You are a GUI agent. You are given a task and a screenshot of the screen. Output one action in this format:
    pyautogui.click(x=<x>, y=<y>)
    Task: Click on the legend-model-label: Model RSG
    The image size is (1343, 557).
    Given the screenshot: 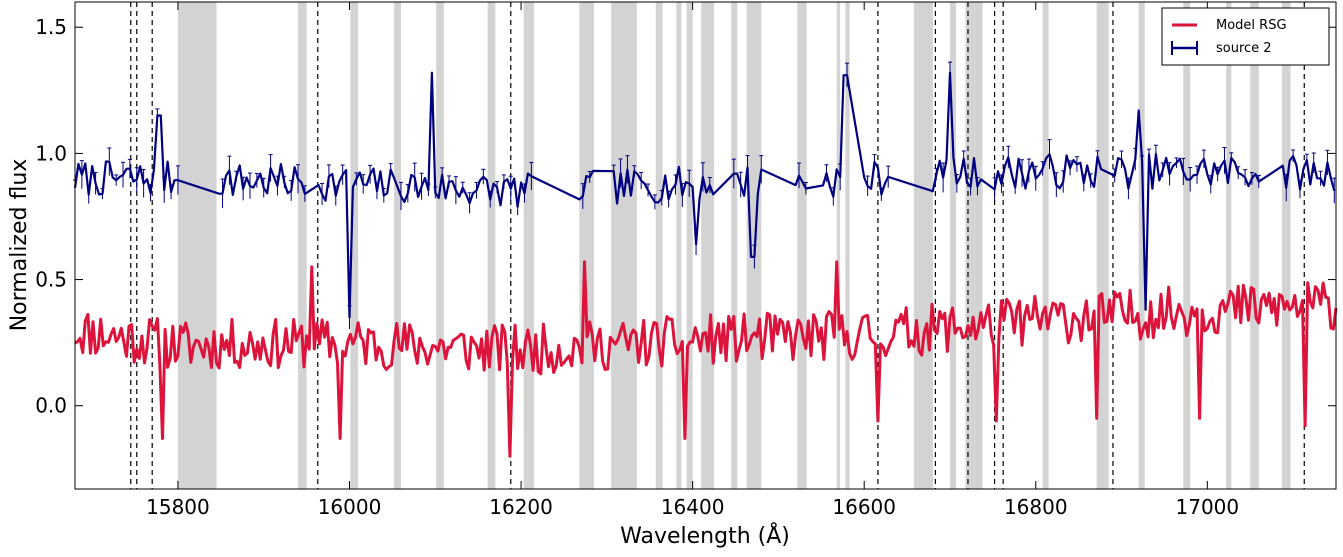 What is the action you would take?
    pyautogui.click(x=1251, y=25)
    